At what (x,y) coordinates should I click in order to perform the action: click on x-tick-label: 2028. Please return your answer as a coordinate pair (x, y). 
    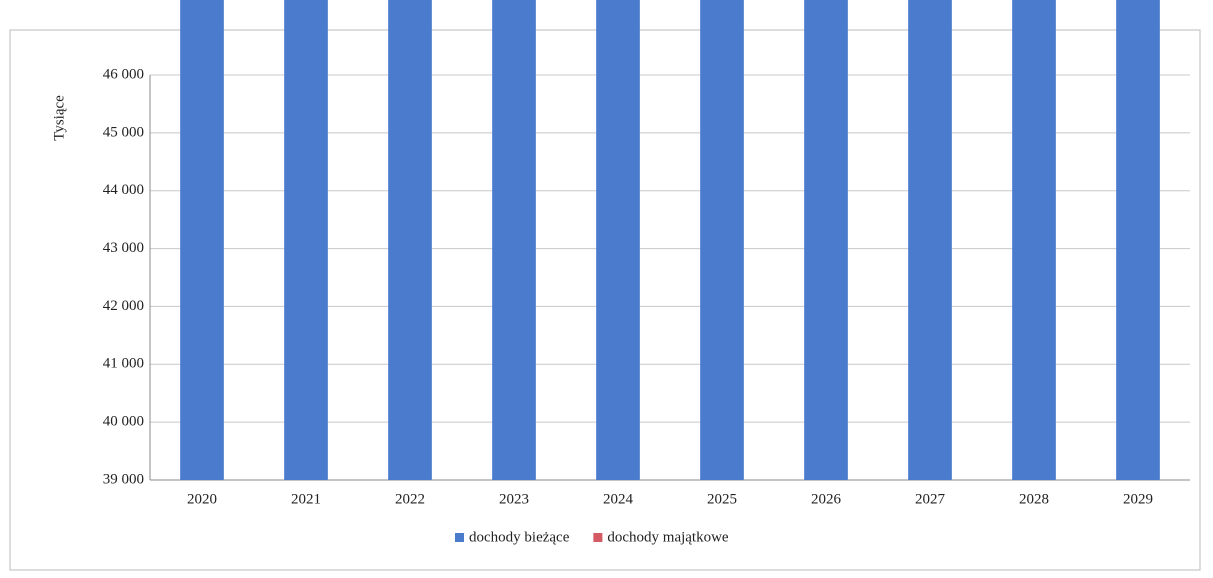
    Looking at the image, I should click on (1034, 499).